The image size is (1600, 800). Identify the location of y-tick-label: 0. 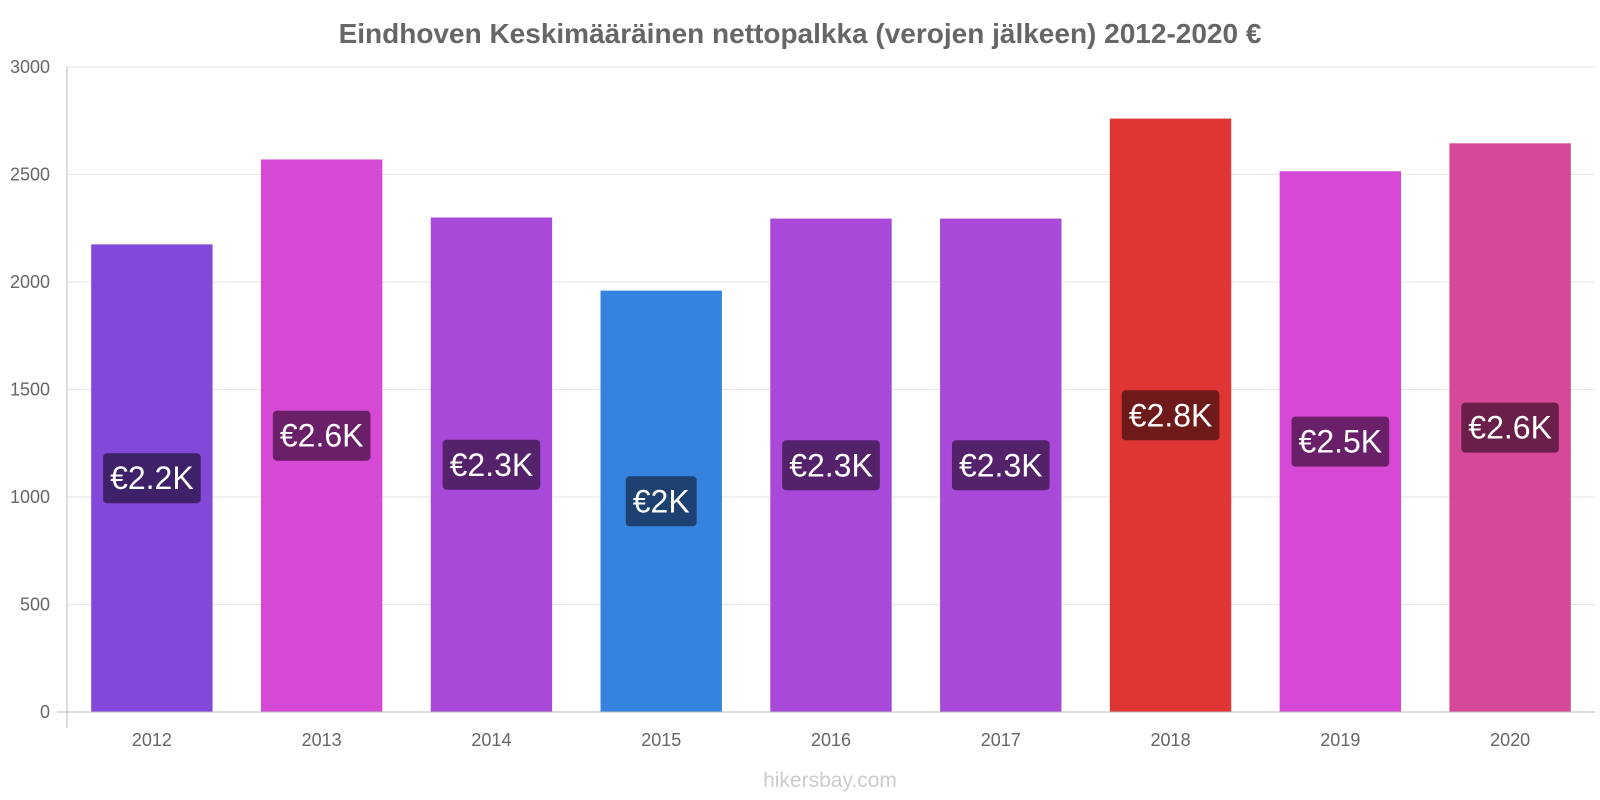
(45, 712).